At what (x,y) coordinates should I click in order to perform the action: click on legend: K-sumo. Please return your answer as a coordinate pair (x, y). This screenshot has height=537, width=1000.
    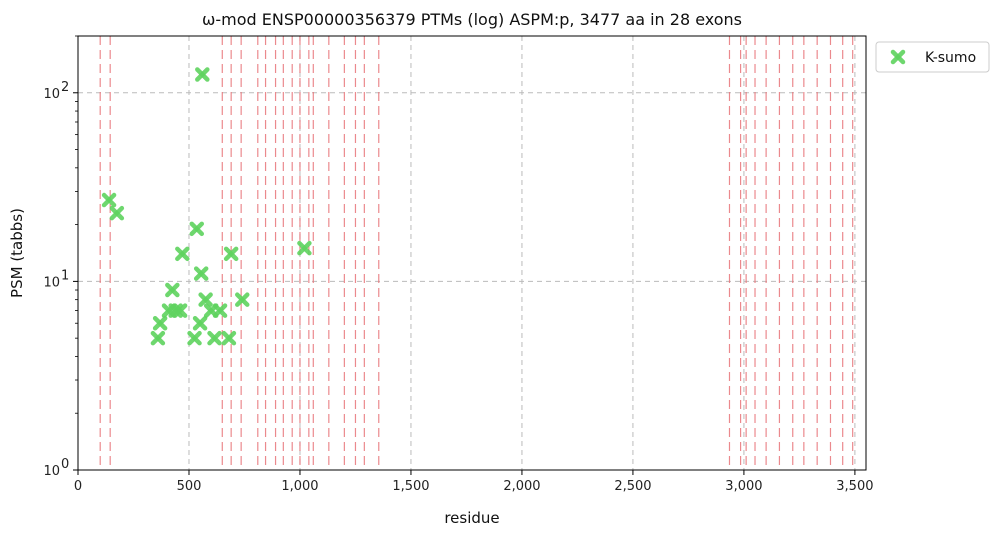
    Looking at the image, I should click on (932, 57).